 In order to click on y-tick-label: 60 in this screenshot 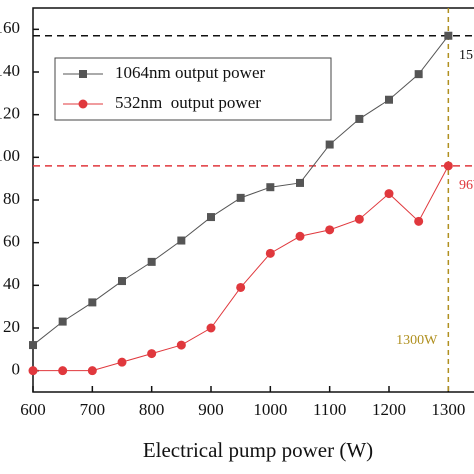, I will do `click(11, 241)`.